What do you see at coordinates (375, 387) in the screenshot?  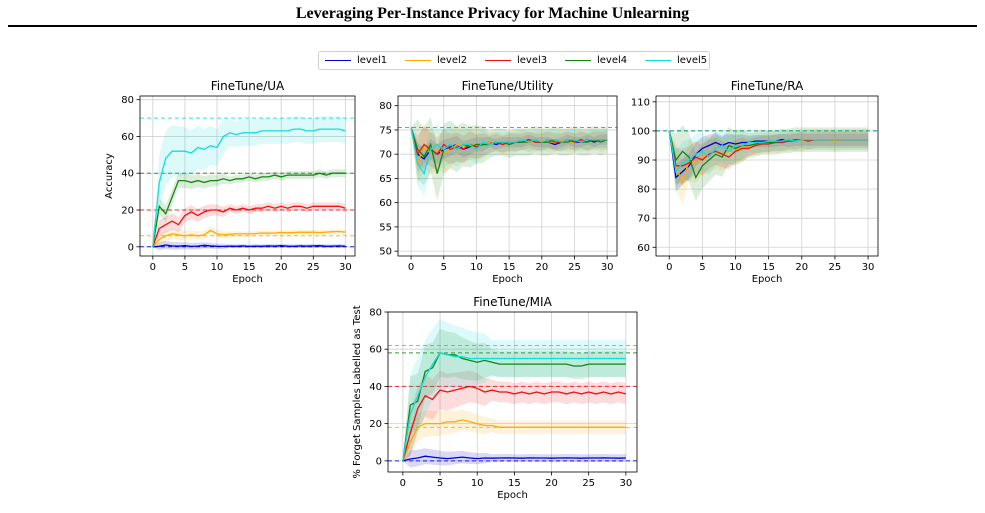 I see `y-tick-label: 40` at bounding box center [375, 387].